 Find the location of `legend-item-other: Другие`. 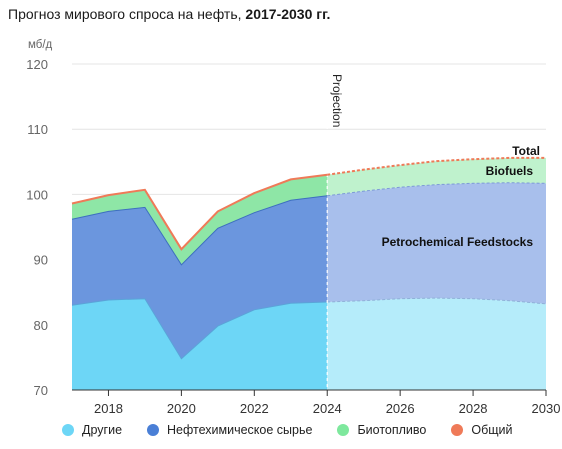

legend-item-other: Другие is located at coordinates (92, 430).